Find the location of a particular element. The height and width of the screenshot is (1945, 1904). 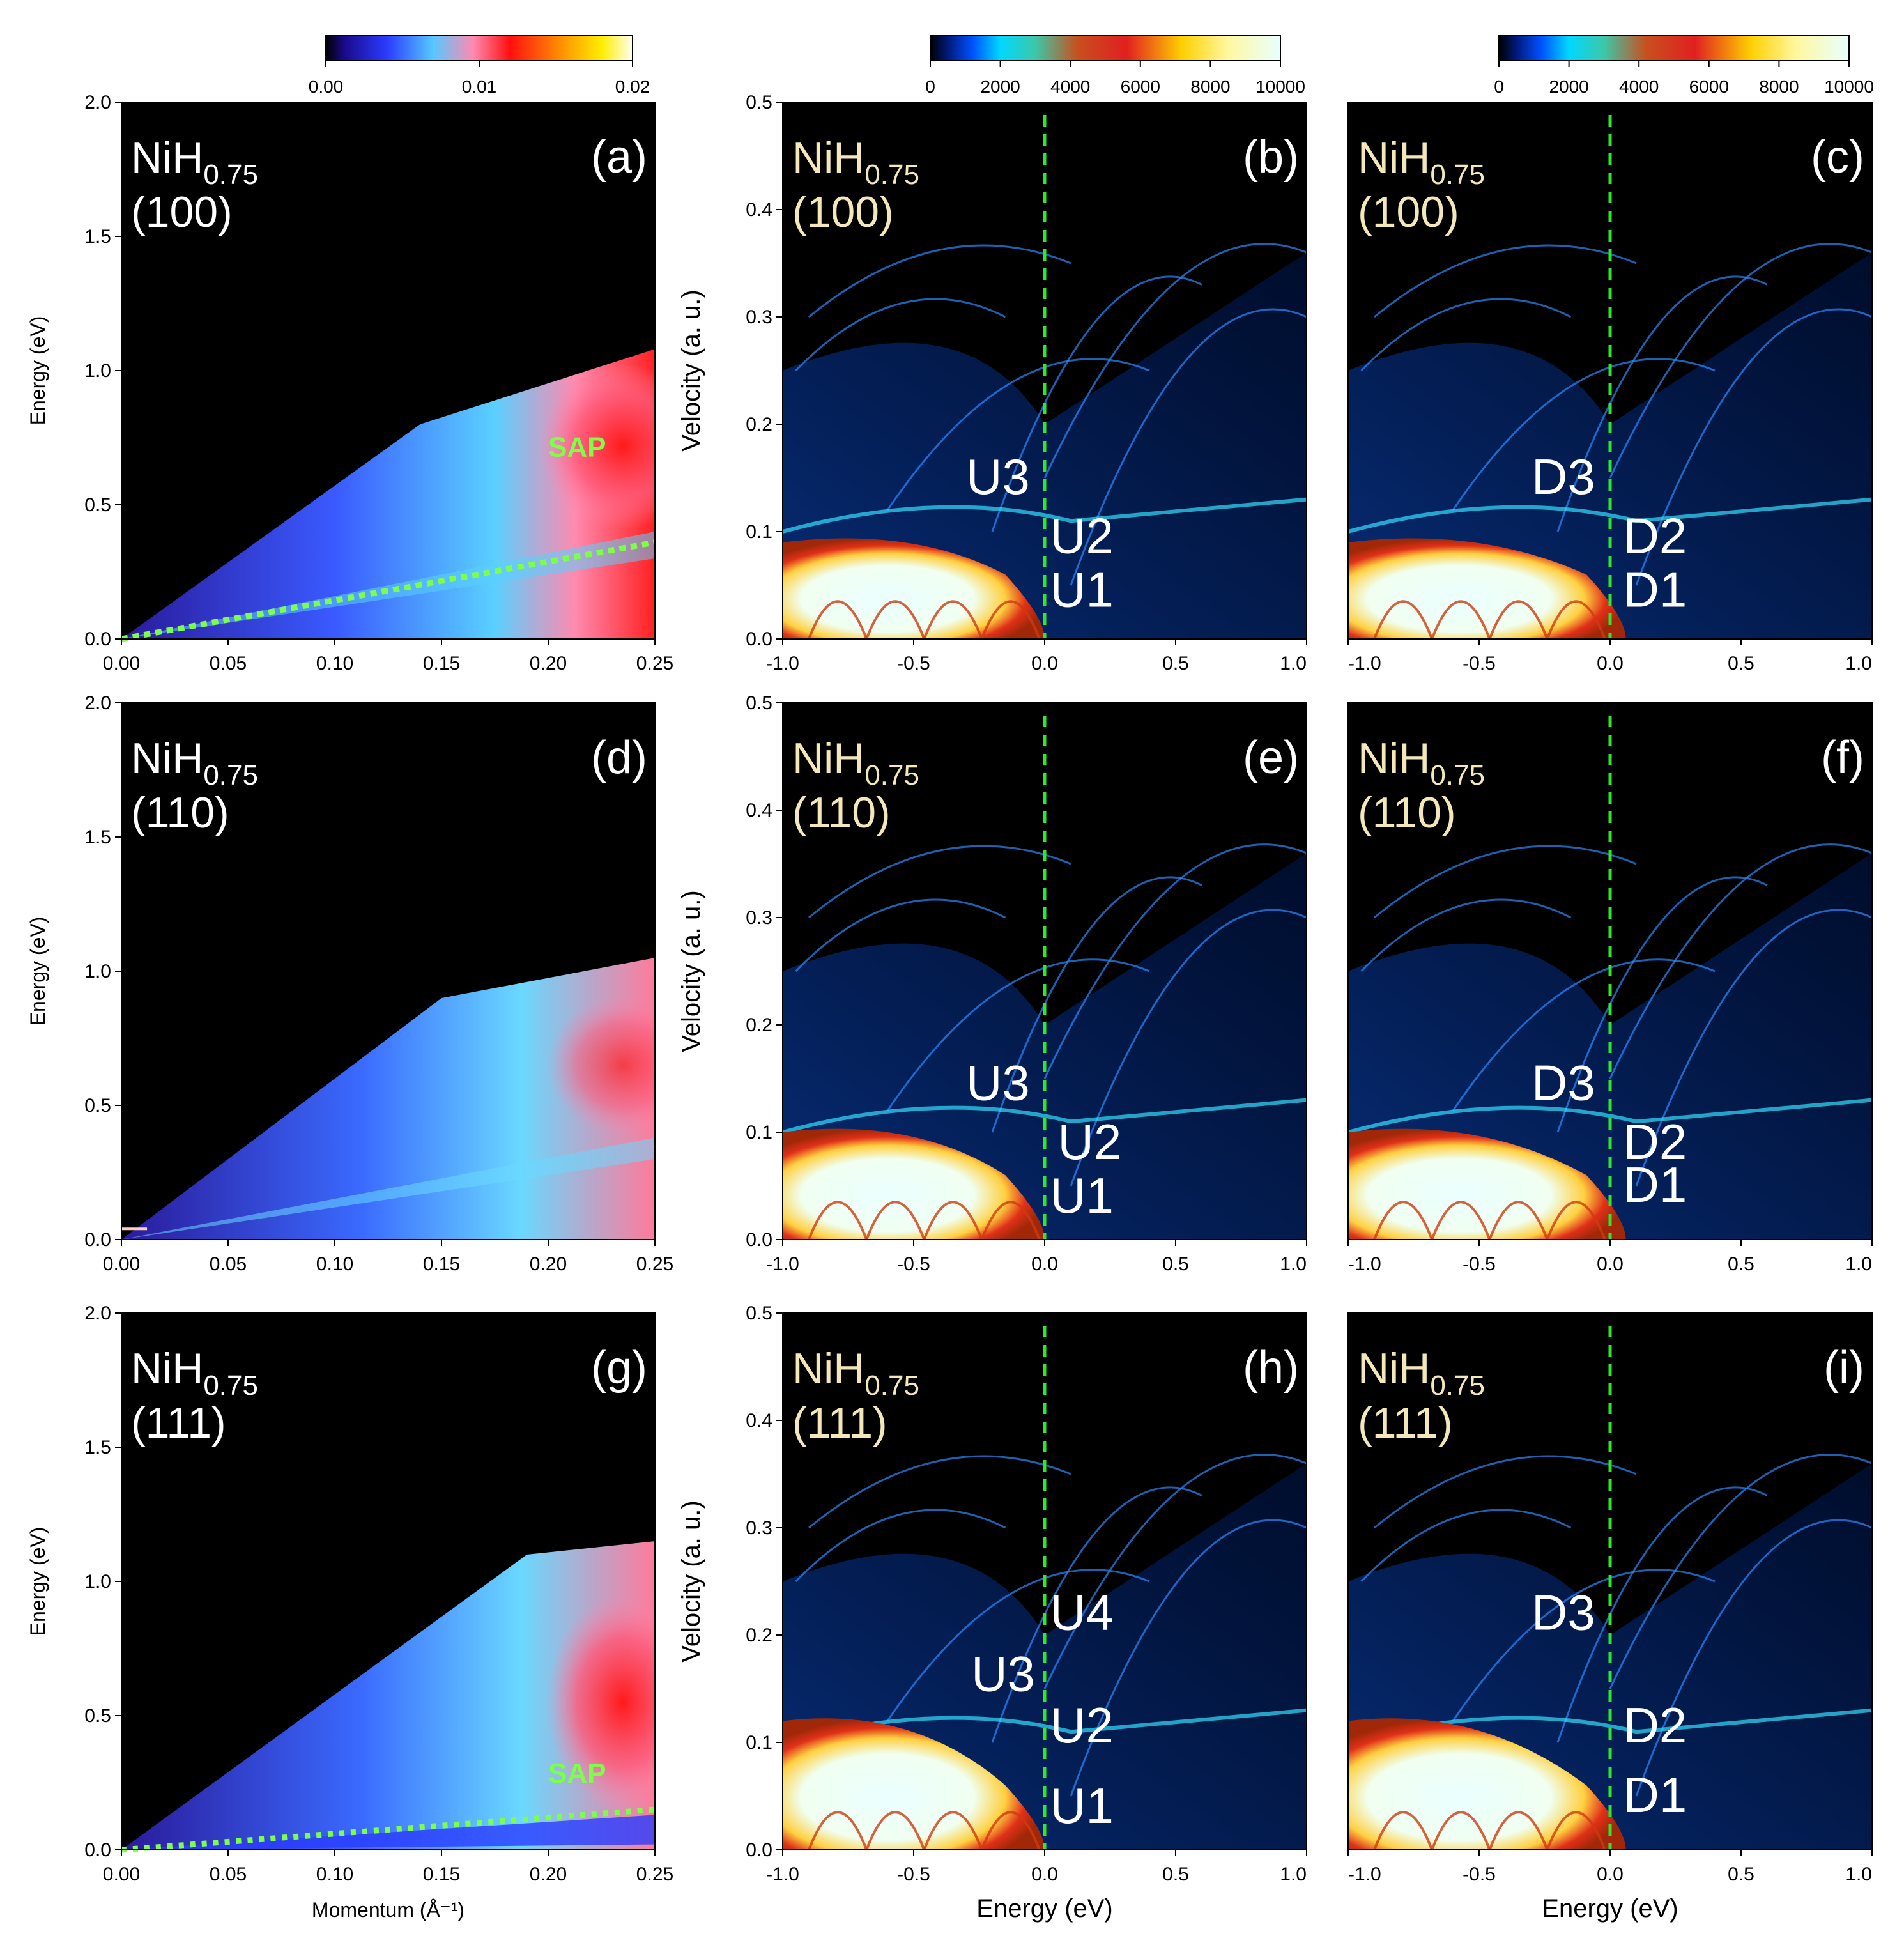

band-label-d1: D1 is located at coordinates (1656, 1185).